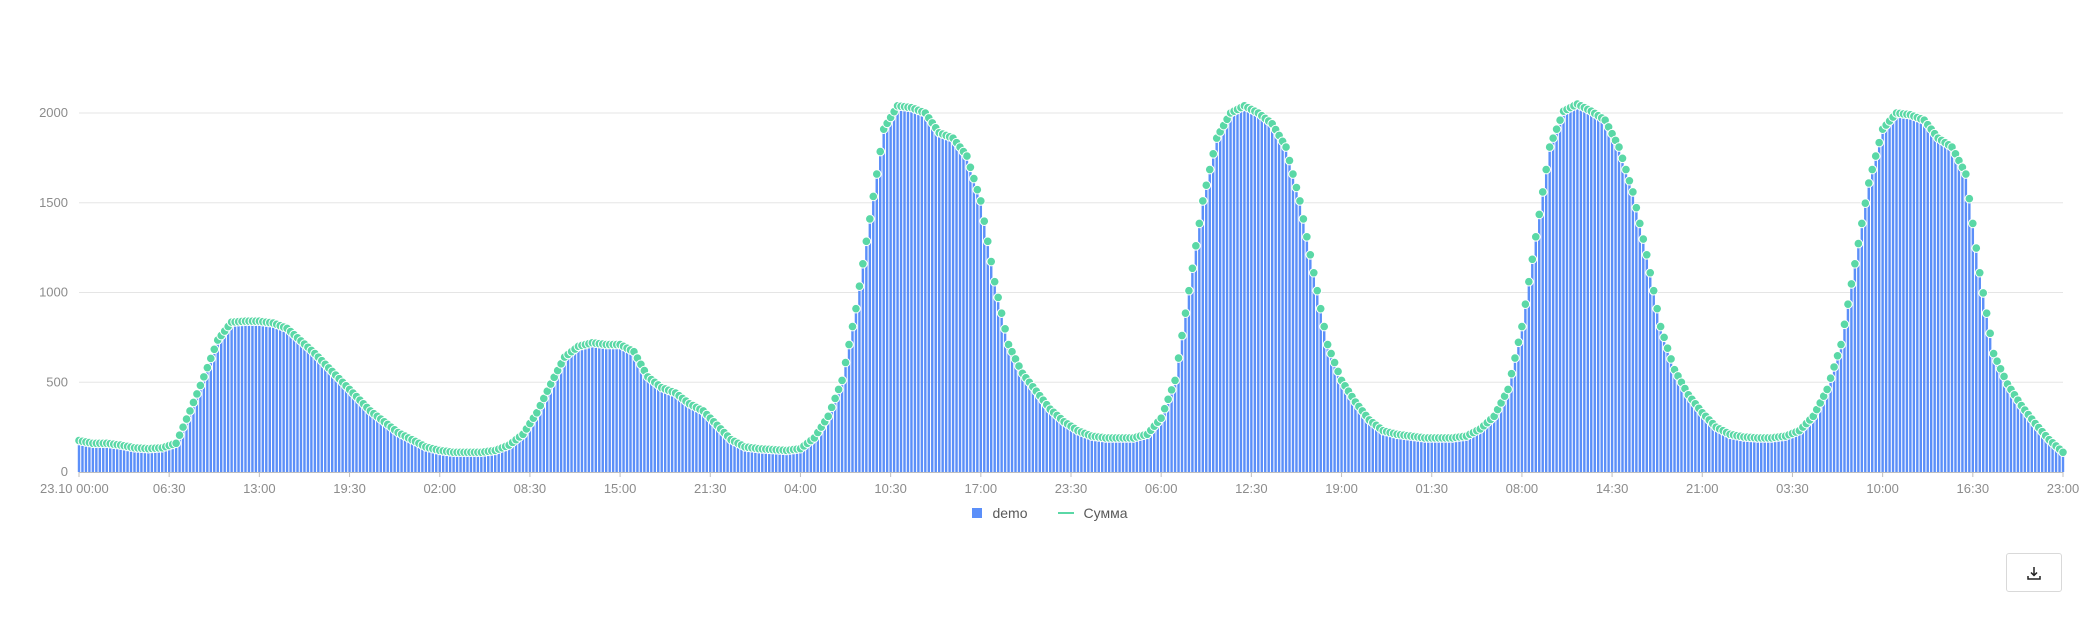 This screenshot has width=2100, height=626. What do you see at coordinates (1092, 513) in the screenshot?
I see `legend-item-sum: Сумма` at bounding box center [1092, 513].